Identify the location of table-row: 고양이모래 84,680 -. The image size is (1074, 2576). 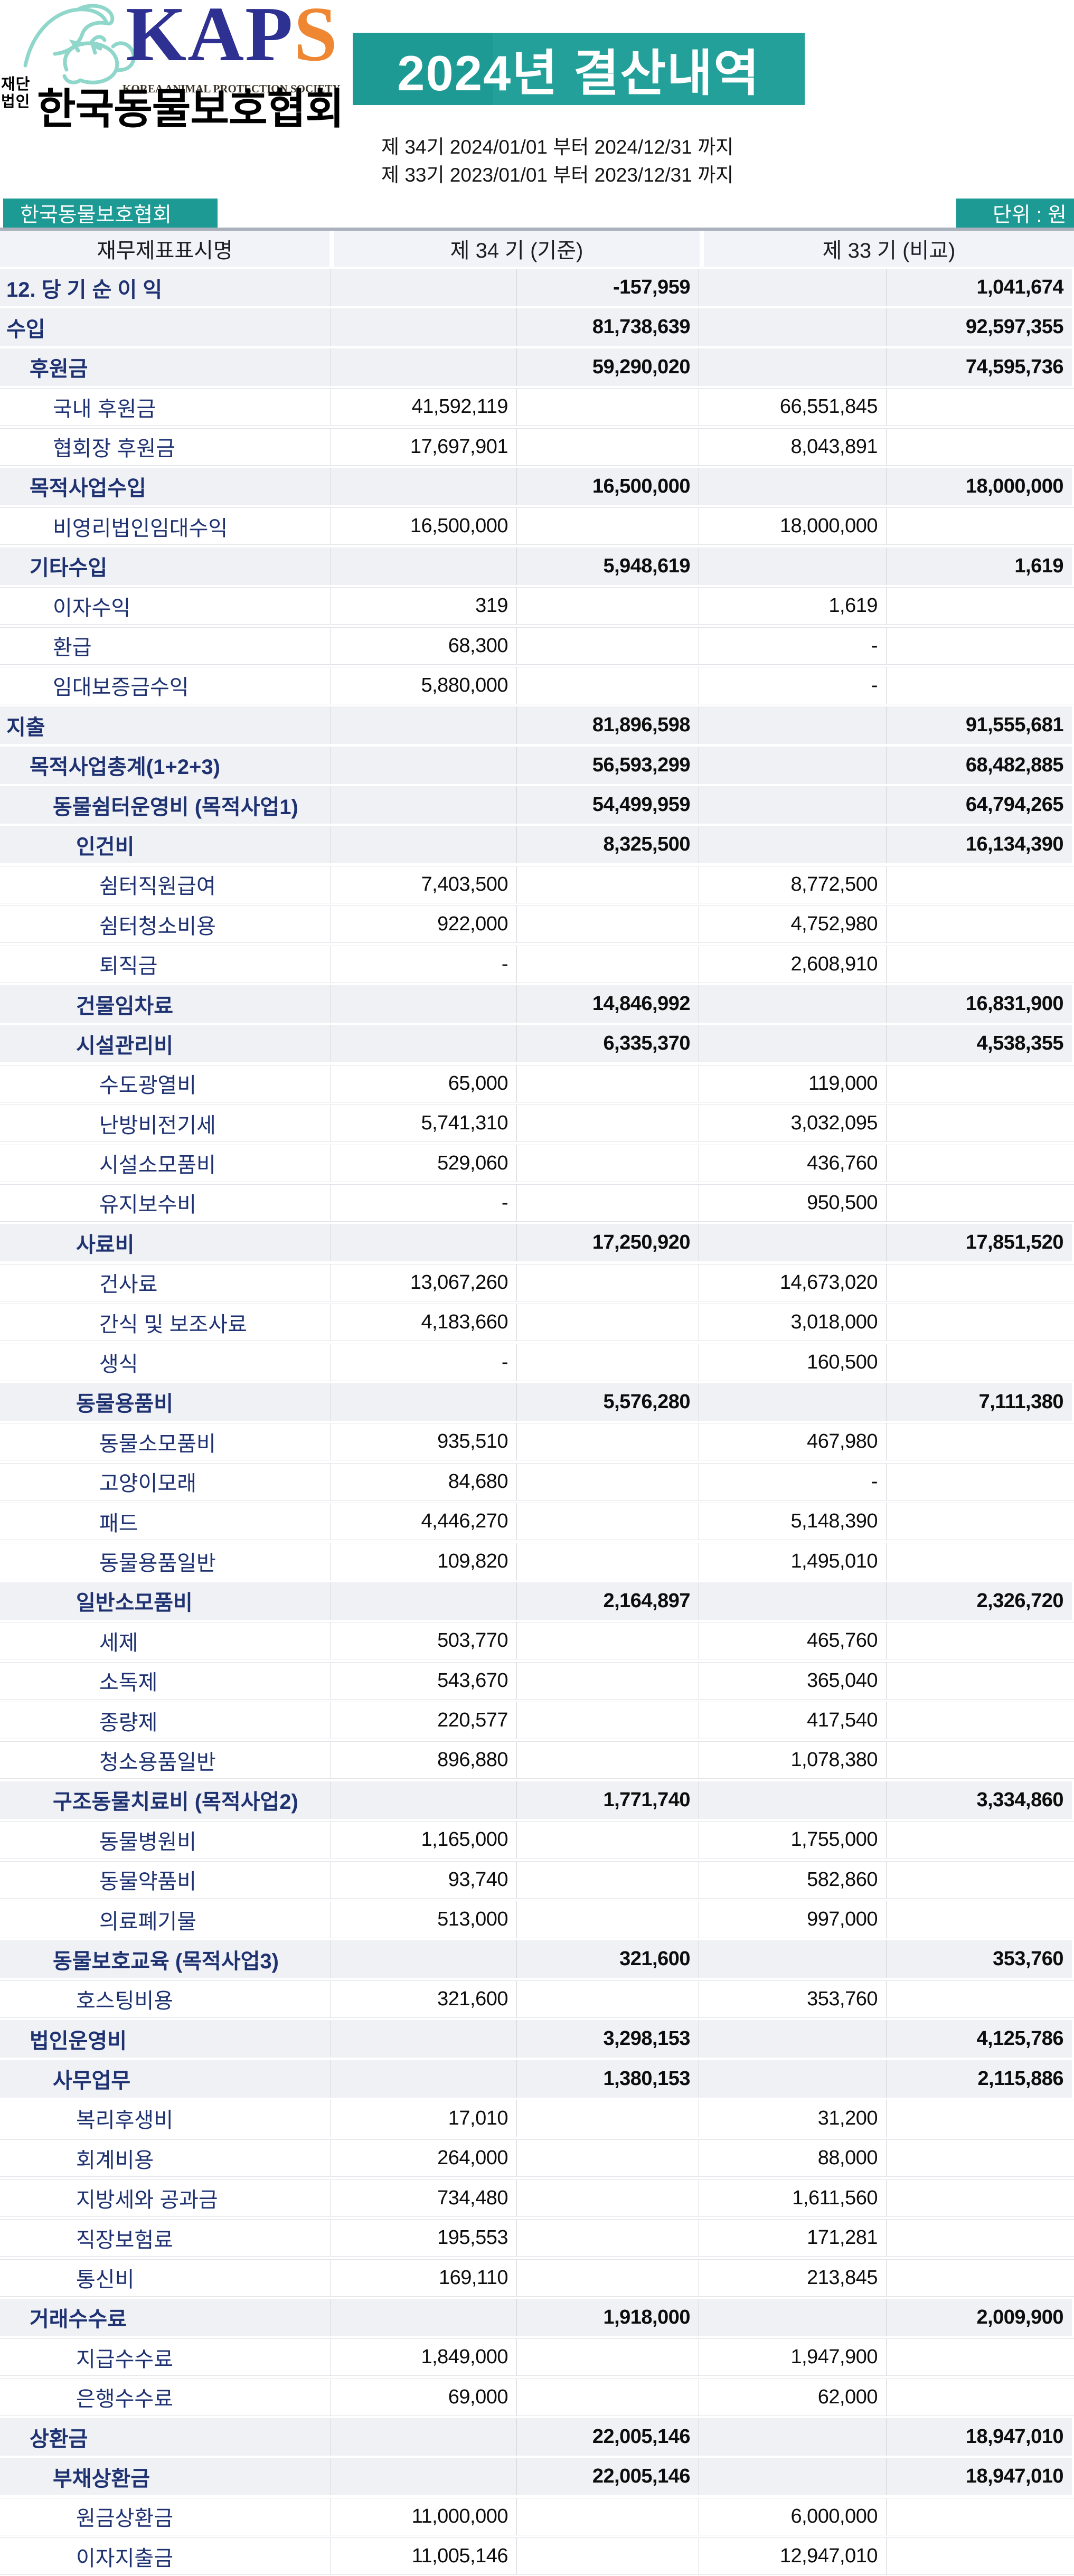
(537, 1481).